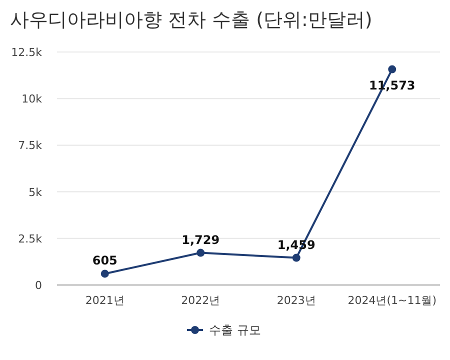  I want to click on y-tick-label: 5k, so click(35, 192).